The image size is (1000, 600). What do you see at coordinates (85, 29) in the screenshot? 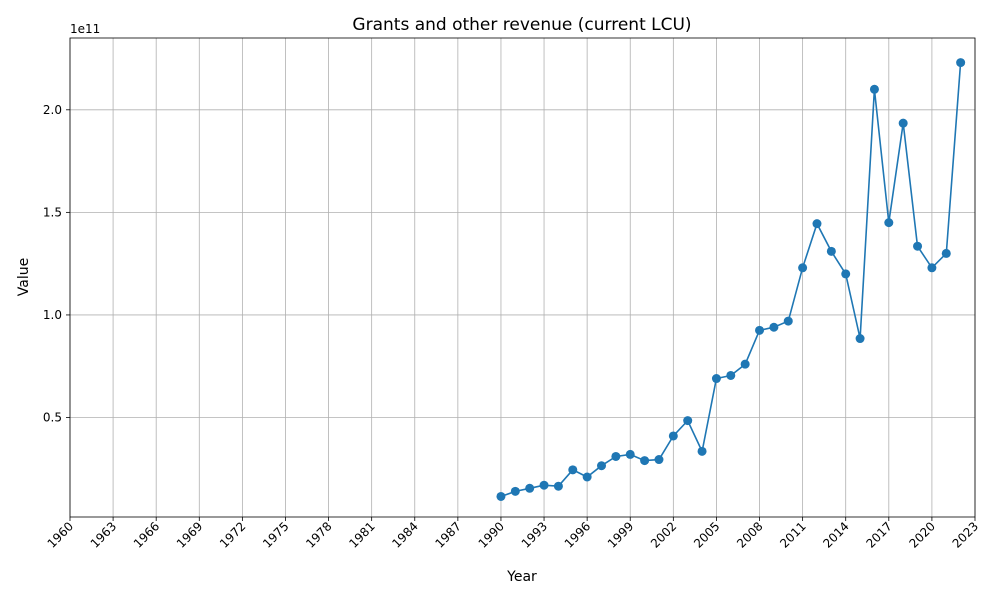
I see `y-axis-offset-label: 1e11` at bounding box center [85, 29].